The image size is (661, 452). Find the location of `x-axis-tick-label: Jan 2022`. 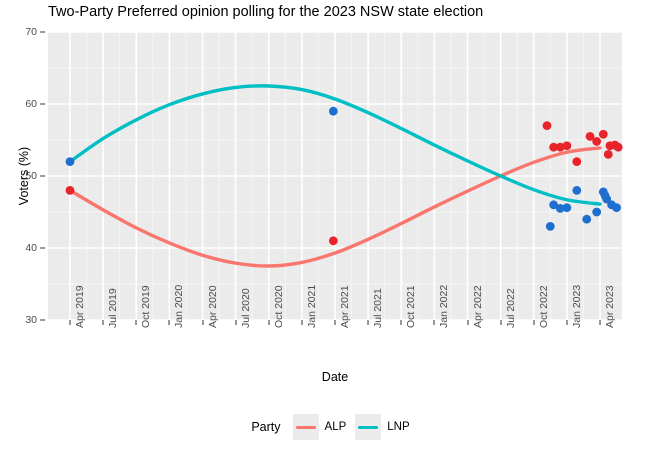

x-axis-tick-label: Jan 2022 is located at coordinates (444, 306).